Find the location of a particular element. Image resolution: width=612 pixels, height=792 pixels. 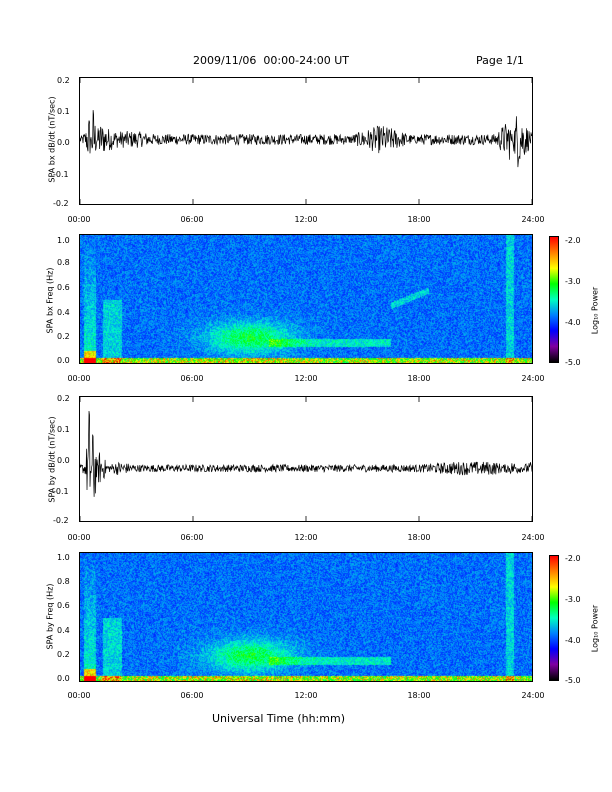

panel1-ylabel: SPA bx dB/dt (nT/sec) is located at coordinates (52, 139).